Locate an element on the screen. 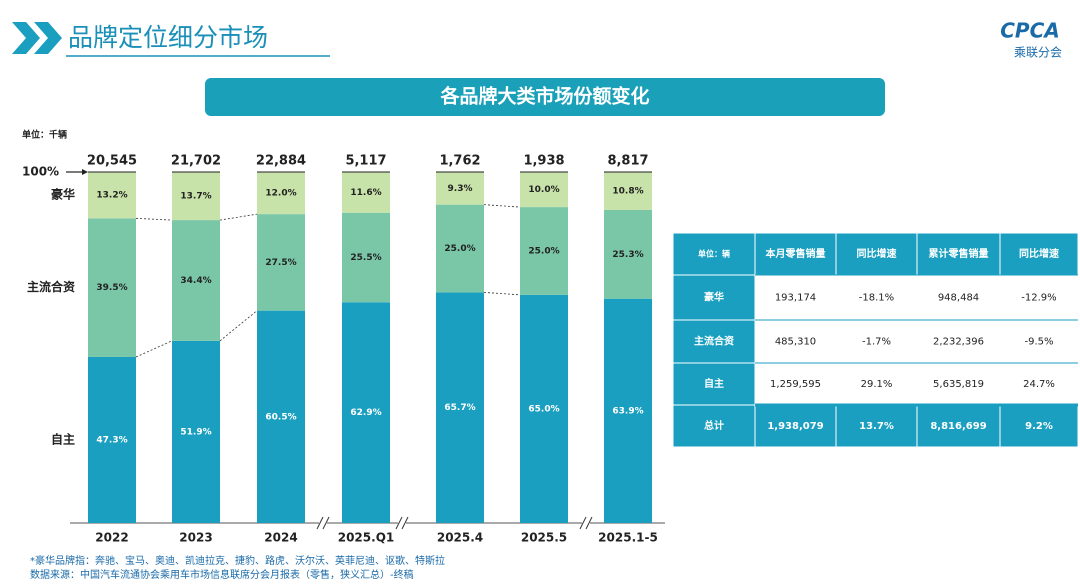 Image resolution: width=1080 pixels, height=584 pixels. table-text: 2,232,396 is located at coordinates (958, 342).